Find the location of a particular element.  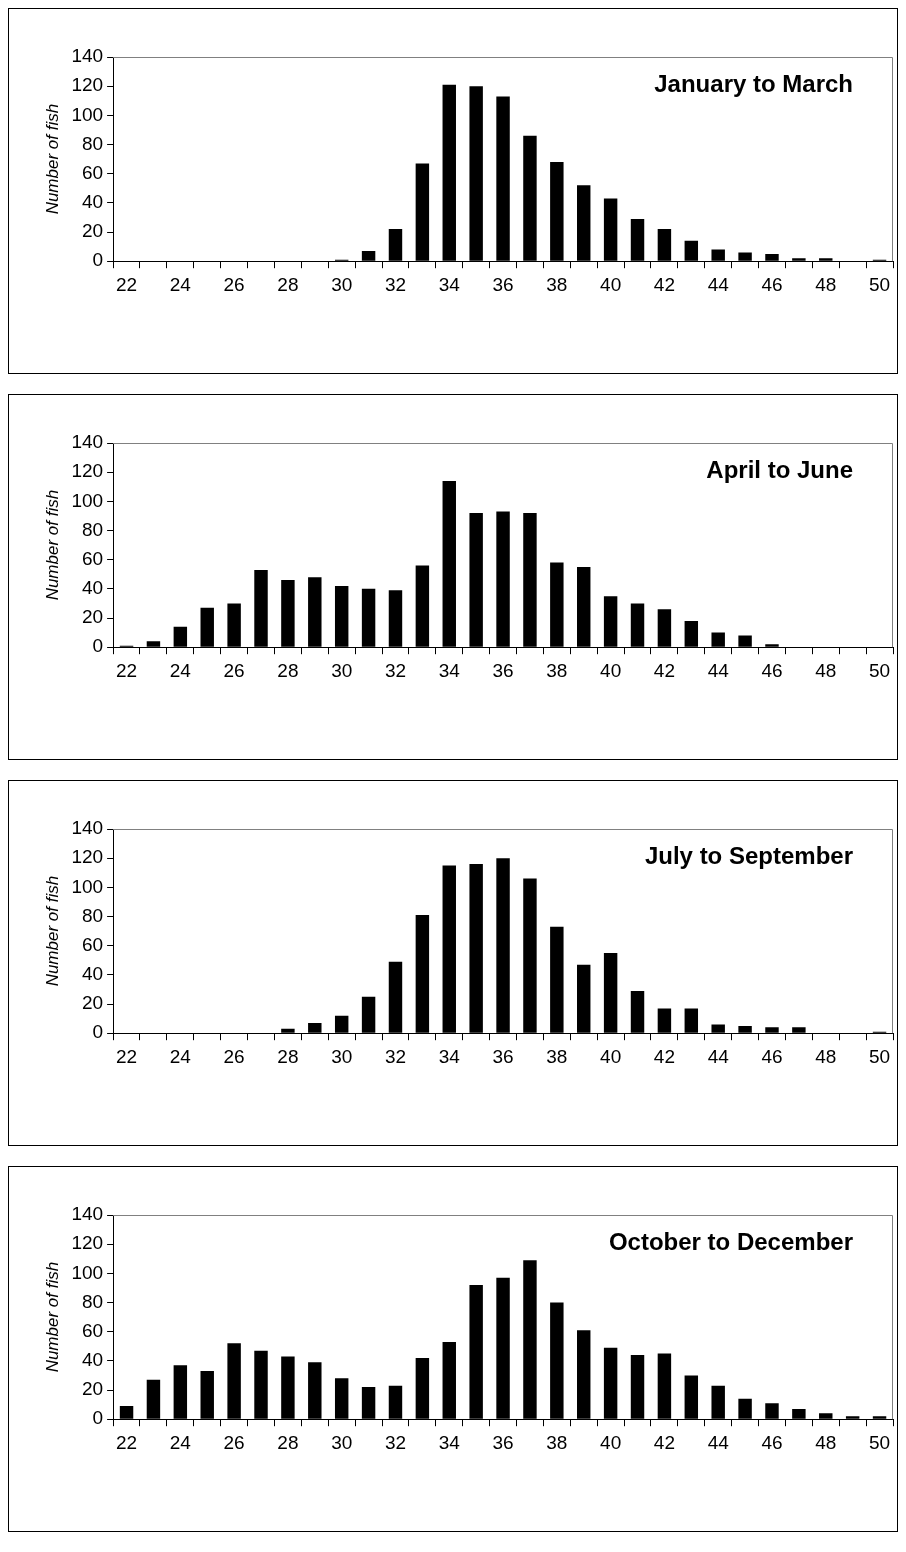

text: April to June is located at coordinates (779, 469).